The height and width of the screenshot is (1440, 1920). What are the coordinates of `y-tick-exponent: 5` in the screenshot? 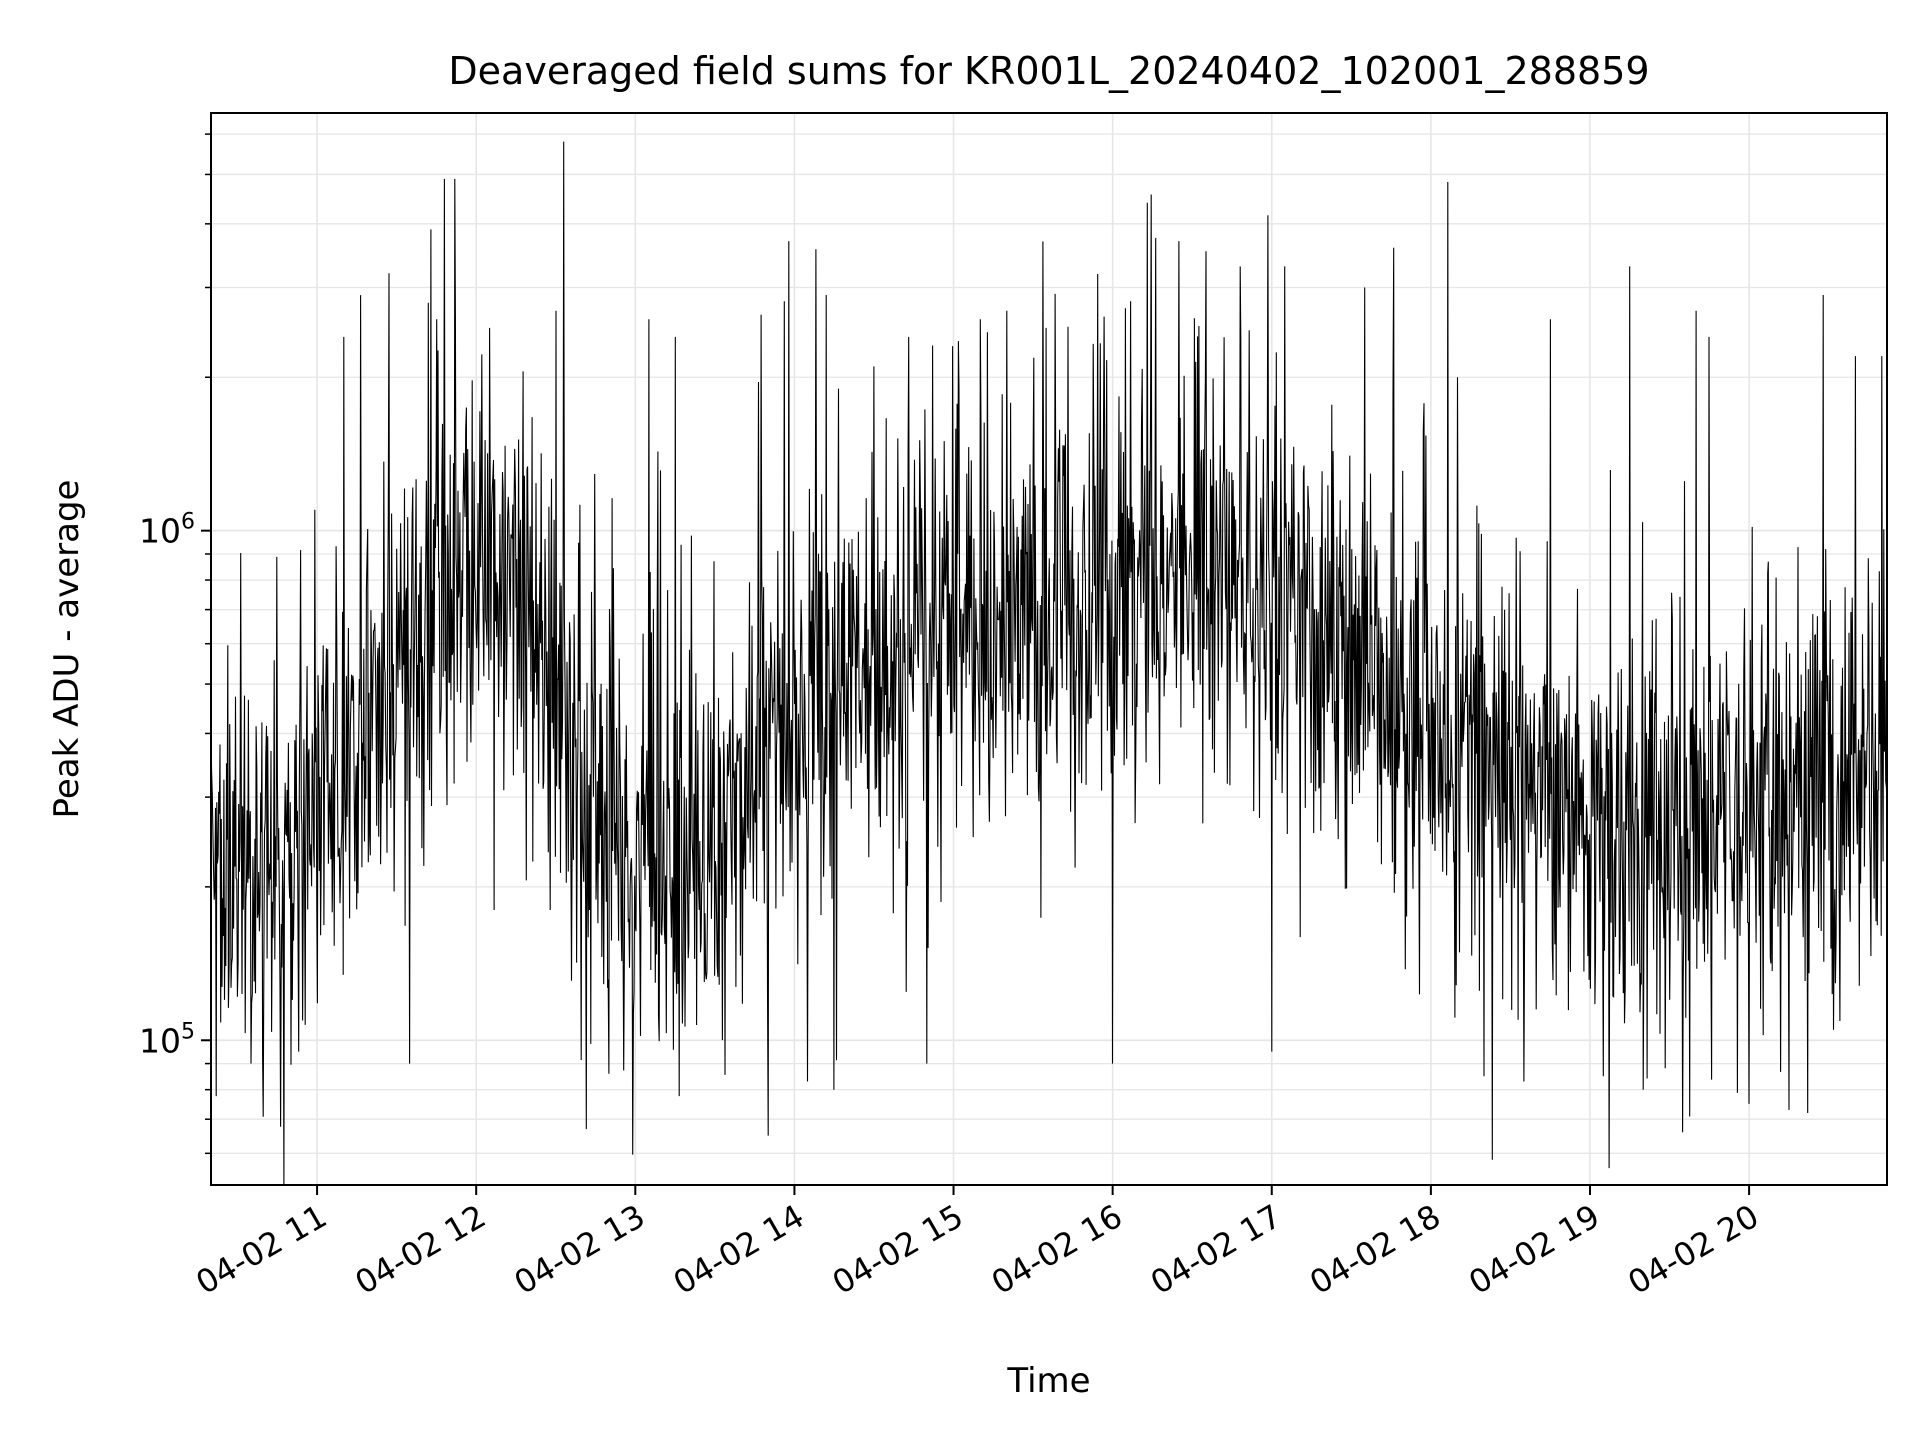 It's located at (188, 1031).